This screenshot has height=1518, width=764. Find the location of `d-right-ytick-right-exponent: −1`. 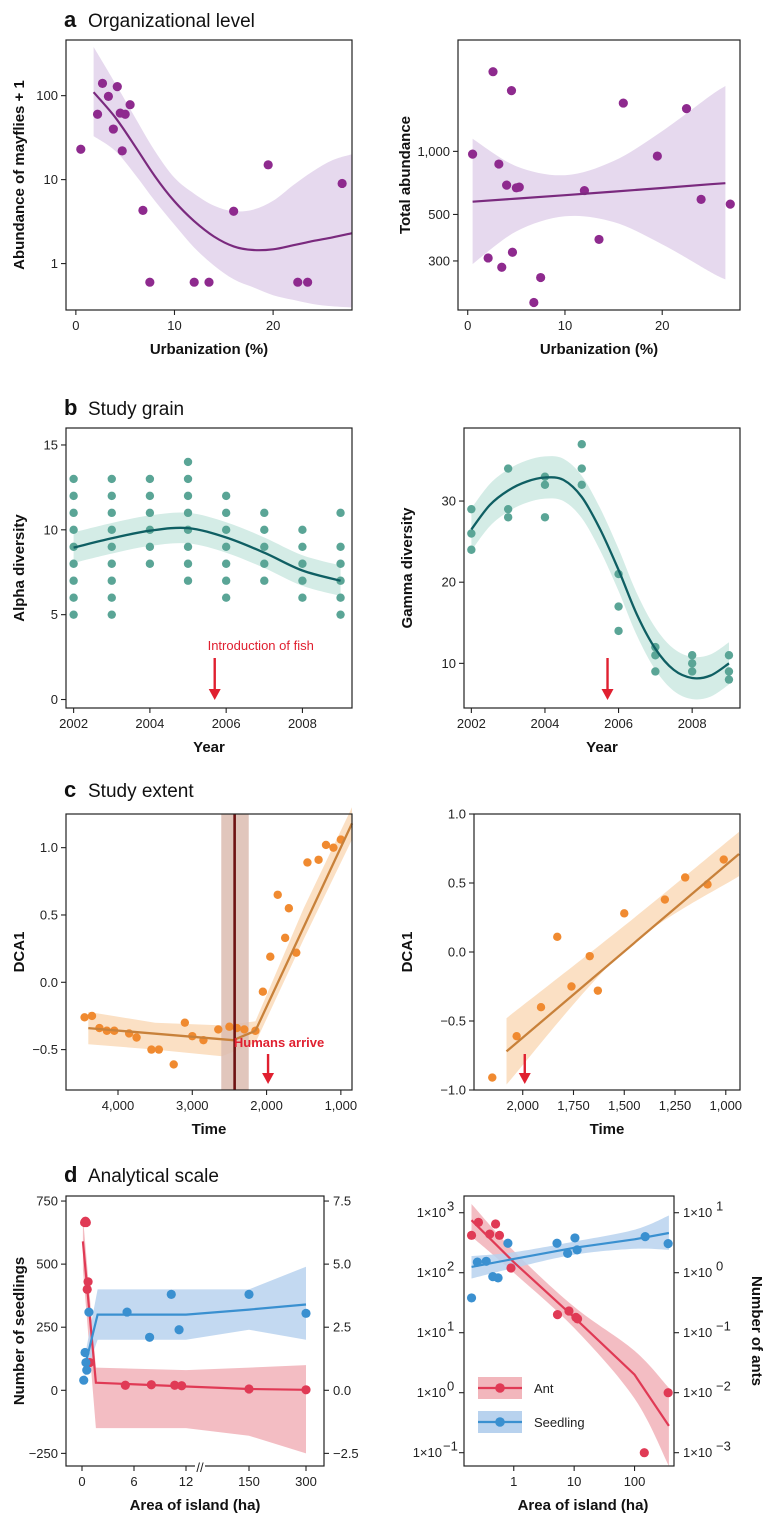

d-right-ytick-right-exponent: −1 is located at coordinates (723, 1326).